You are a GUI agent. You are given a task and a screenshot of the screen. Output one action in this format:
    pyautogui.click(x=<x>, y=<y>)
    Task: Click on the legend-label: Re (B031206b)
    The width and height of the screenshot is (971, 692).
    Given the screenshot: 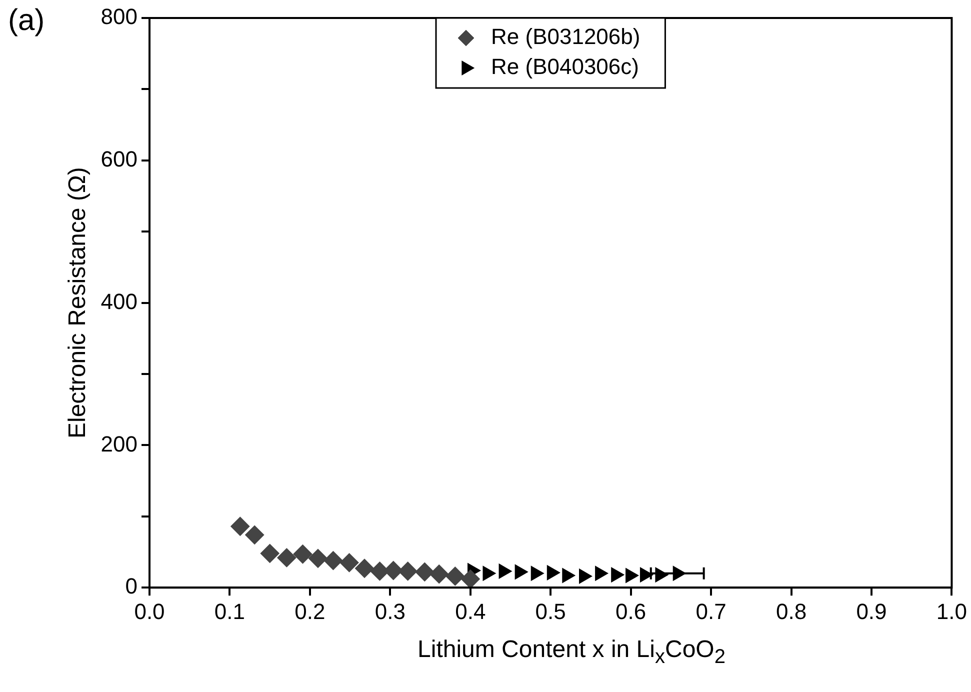 What is the action you would take?
    pyautogui.click(x=565, y=37)
    